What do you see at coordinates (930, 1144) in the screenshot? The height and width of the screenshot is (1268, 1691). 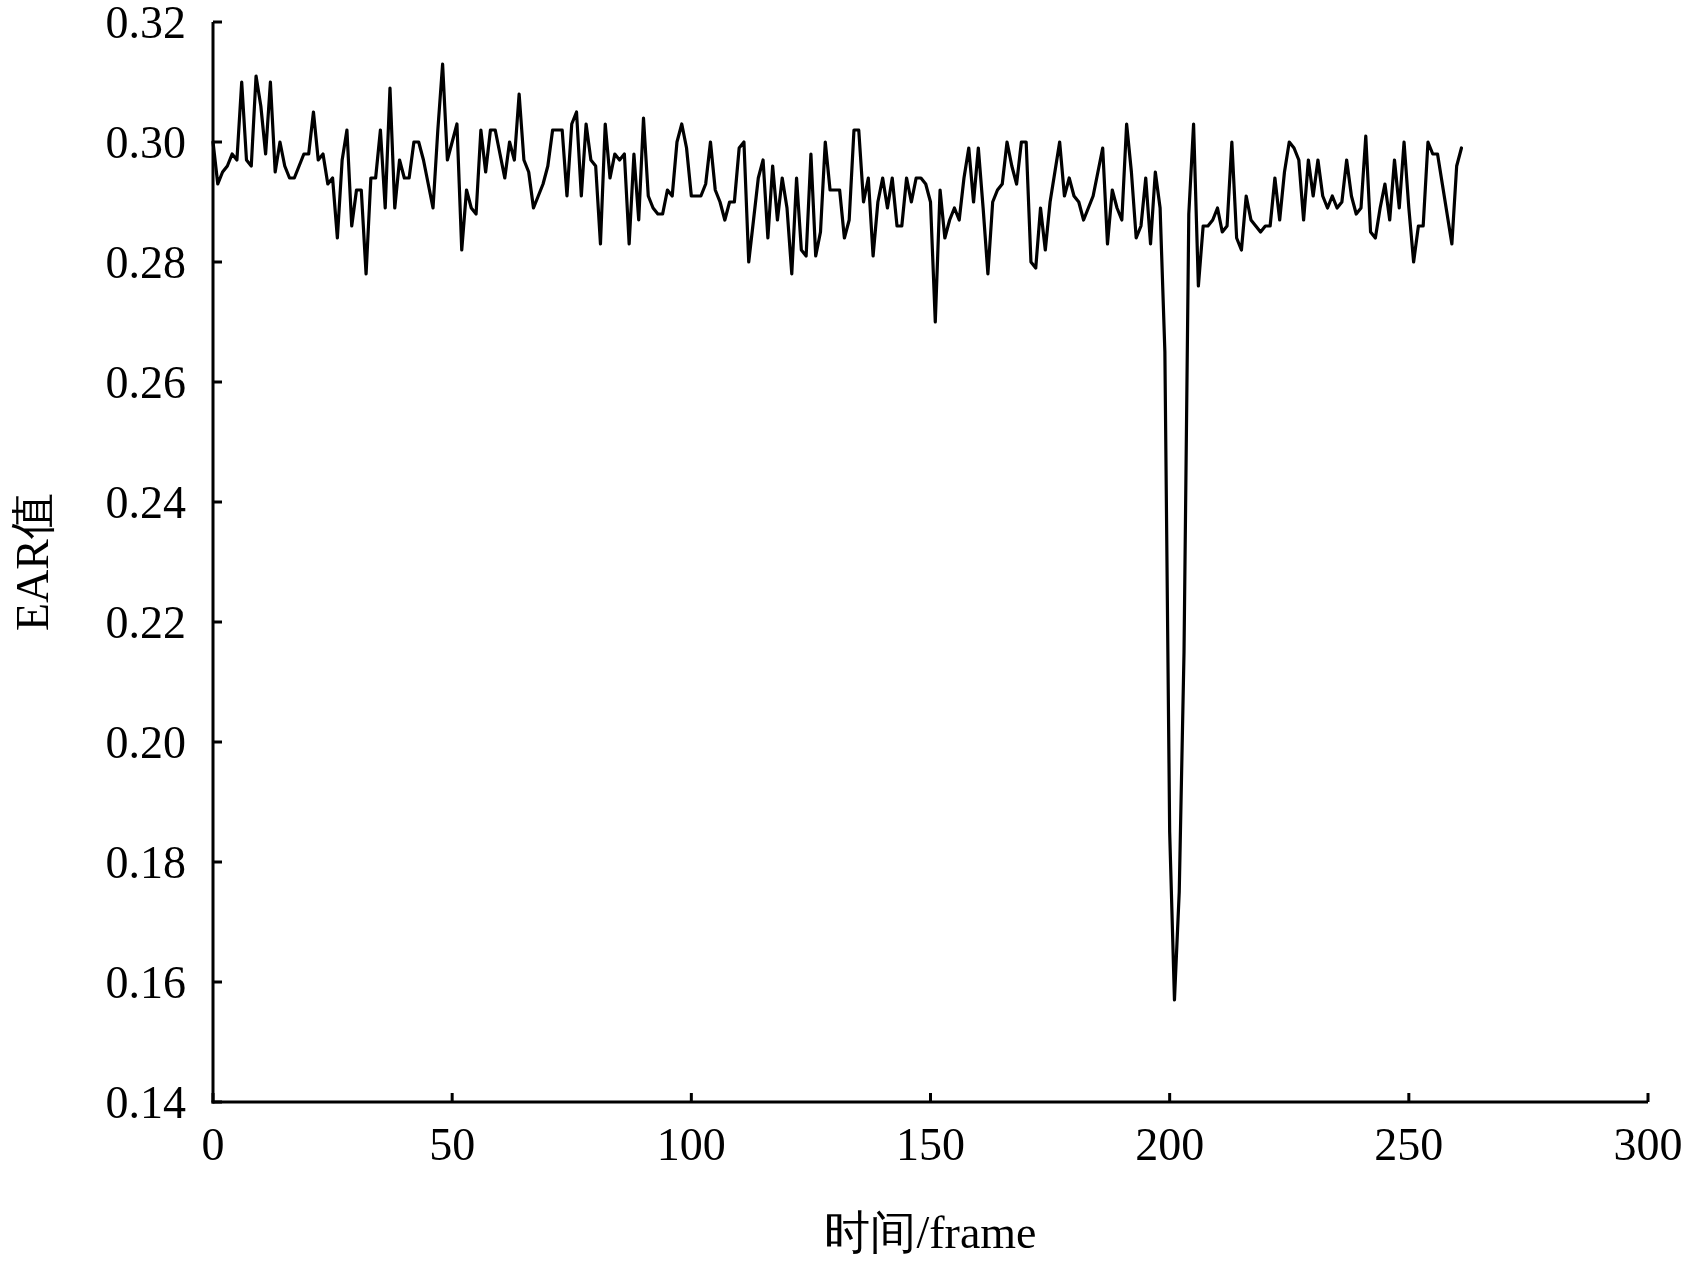 I see `x-tick-label: 150` at bounding box center [930, 1144].